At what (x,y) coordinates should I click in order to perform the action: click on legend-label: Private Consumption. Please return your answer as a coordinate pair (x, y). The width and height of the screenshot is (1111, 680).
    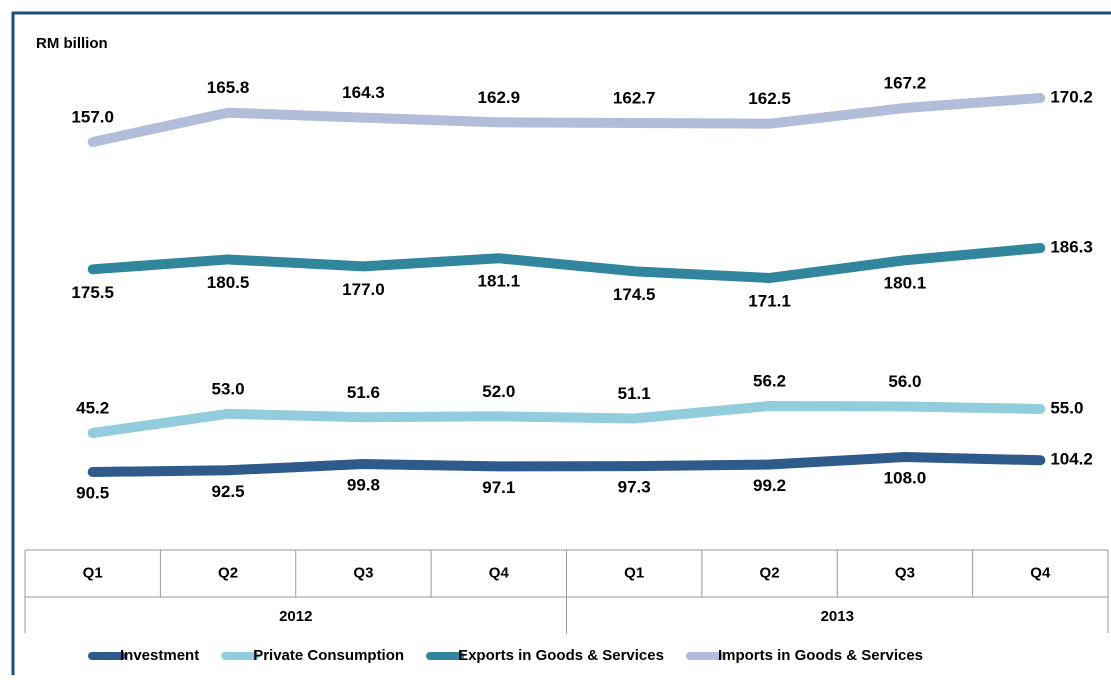
    Looking at the image, I should click on (328, 655).